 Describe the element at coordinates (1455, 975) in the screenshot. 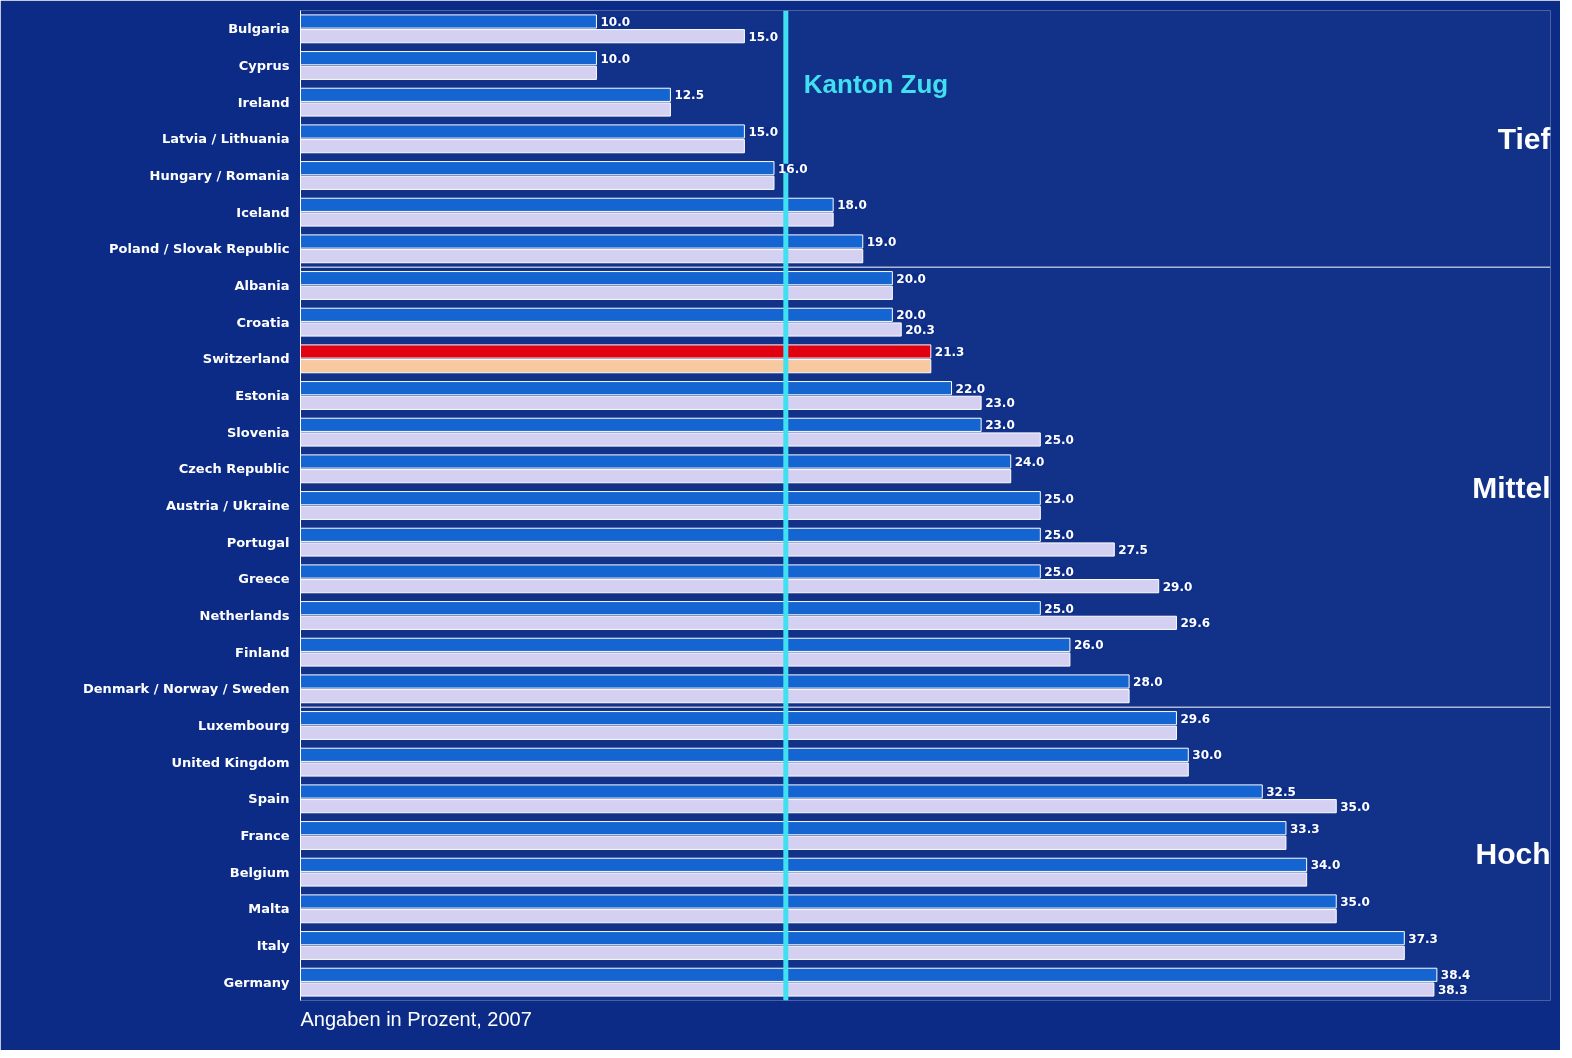

I see `data-label: 38.4` at that location.